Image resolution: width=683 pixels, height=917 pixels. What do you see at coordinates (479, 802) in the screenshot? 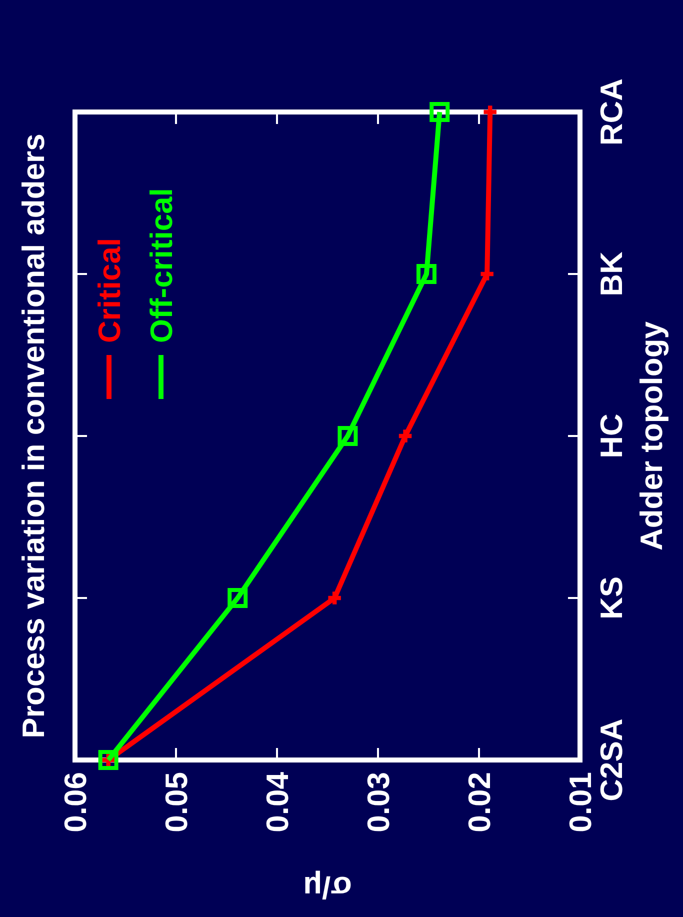
I see `x-tick-label: 0.02` at bounding box center [479, 802].